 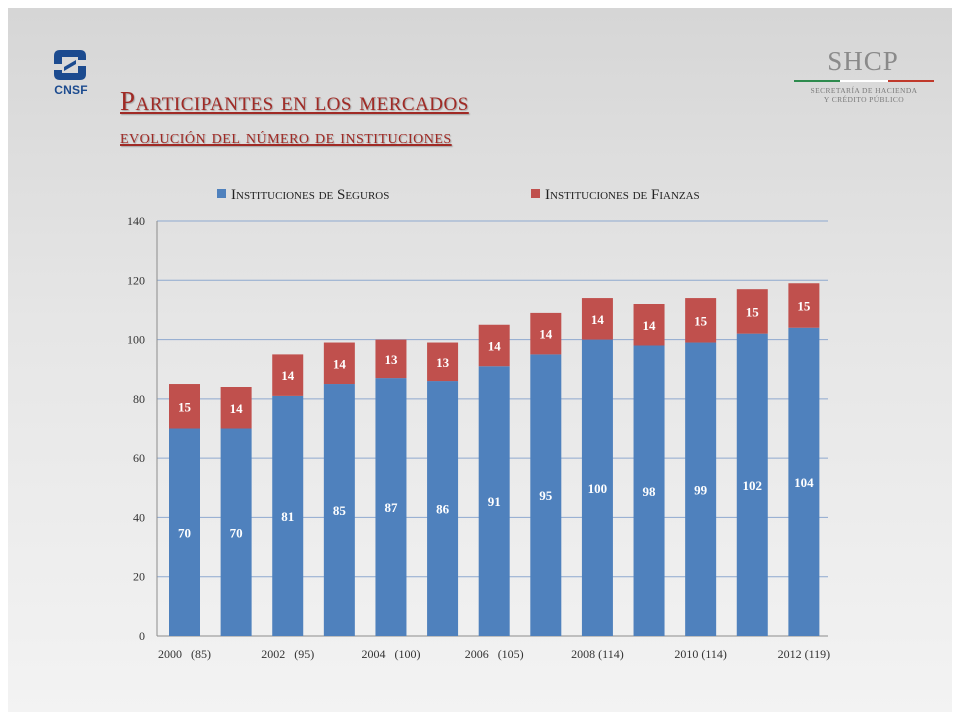 I want to click on x-tick-label: 2010 (114), so click(x=700, y=654).